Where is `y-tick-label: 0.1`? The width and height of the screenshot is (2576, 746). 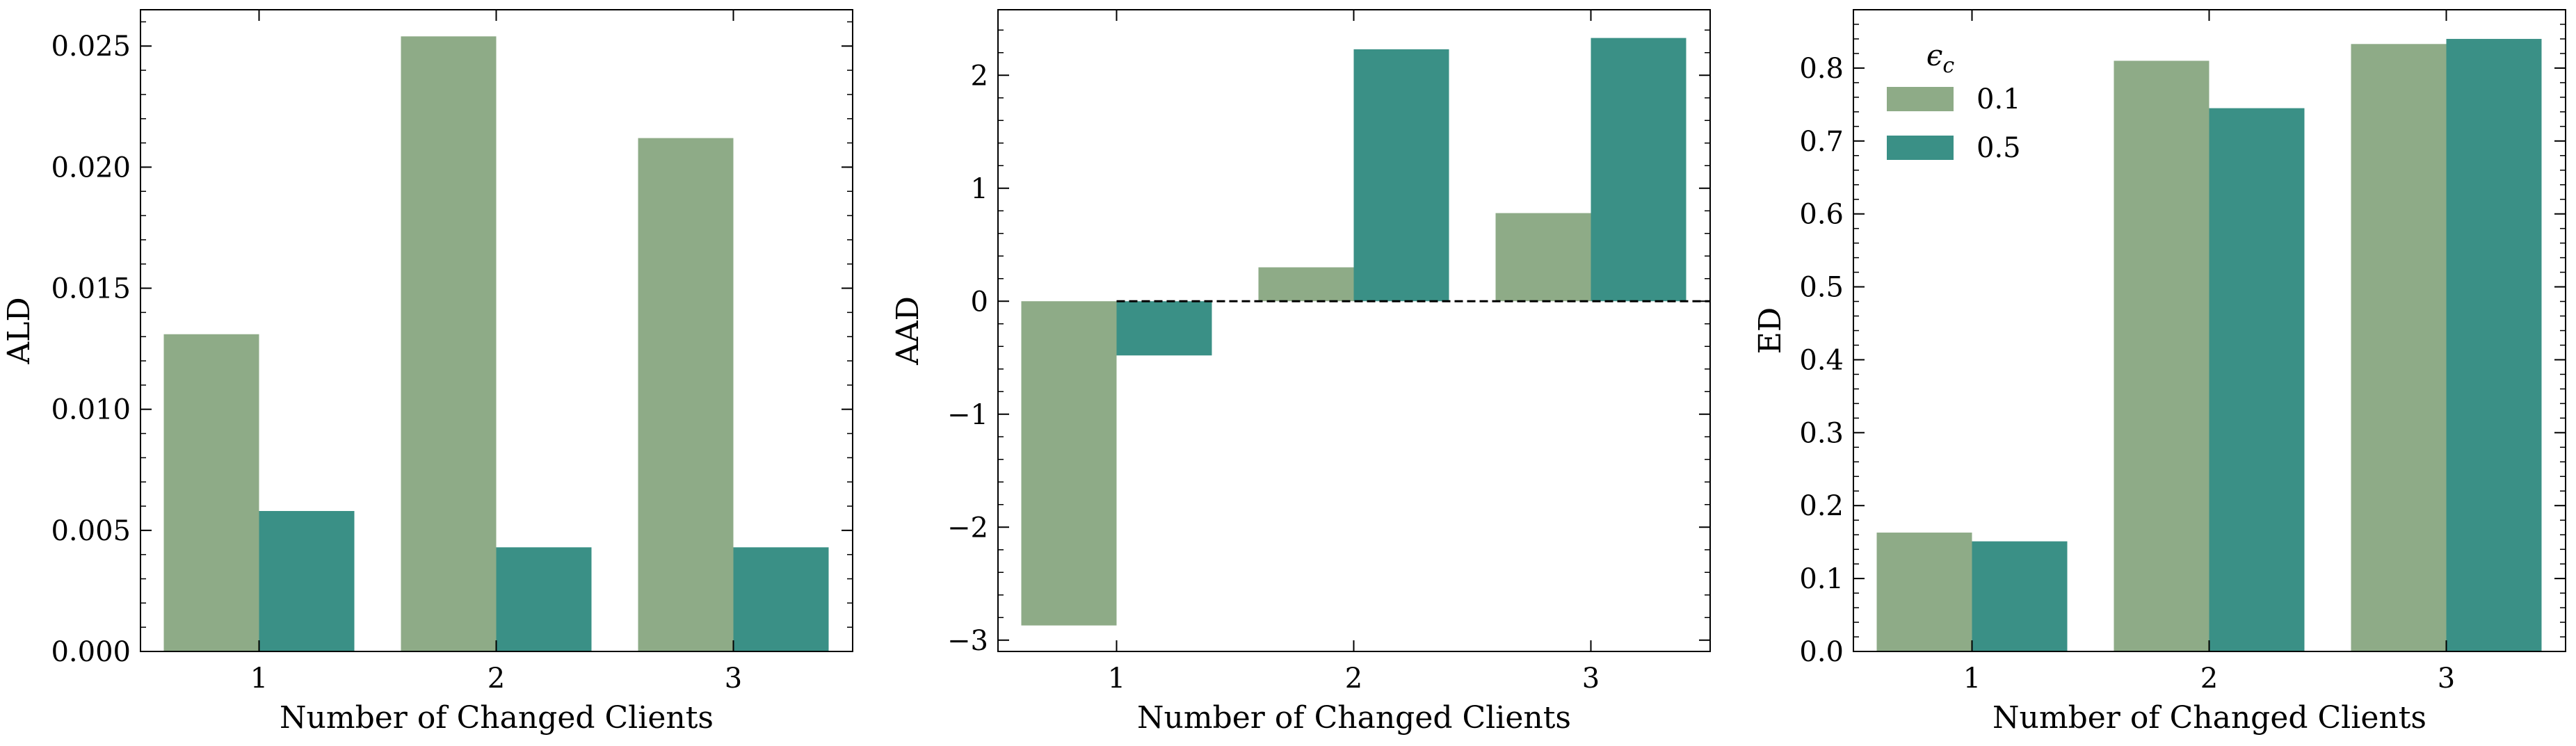 y-tick-label: 0.1 is located at coordinates (1821, 579).